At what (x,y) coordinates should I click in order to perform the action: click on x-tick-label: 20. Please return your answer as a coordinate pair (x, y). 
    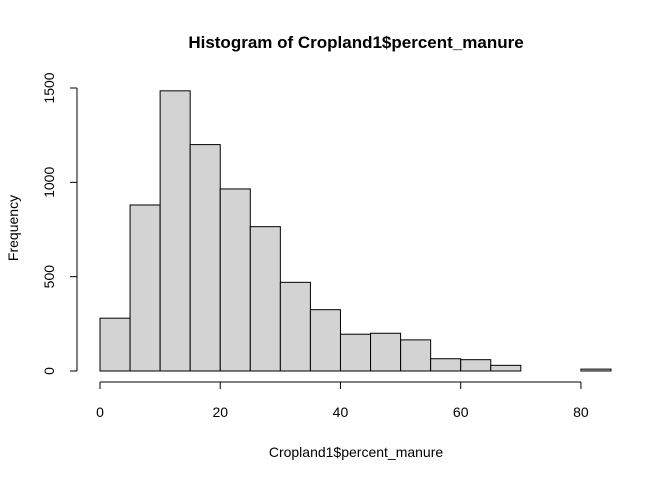
    Looking at the image, I should click on (220, 412).